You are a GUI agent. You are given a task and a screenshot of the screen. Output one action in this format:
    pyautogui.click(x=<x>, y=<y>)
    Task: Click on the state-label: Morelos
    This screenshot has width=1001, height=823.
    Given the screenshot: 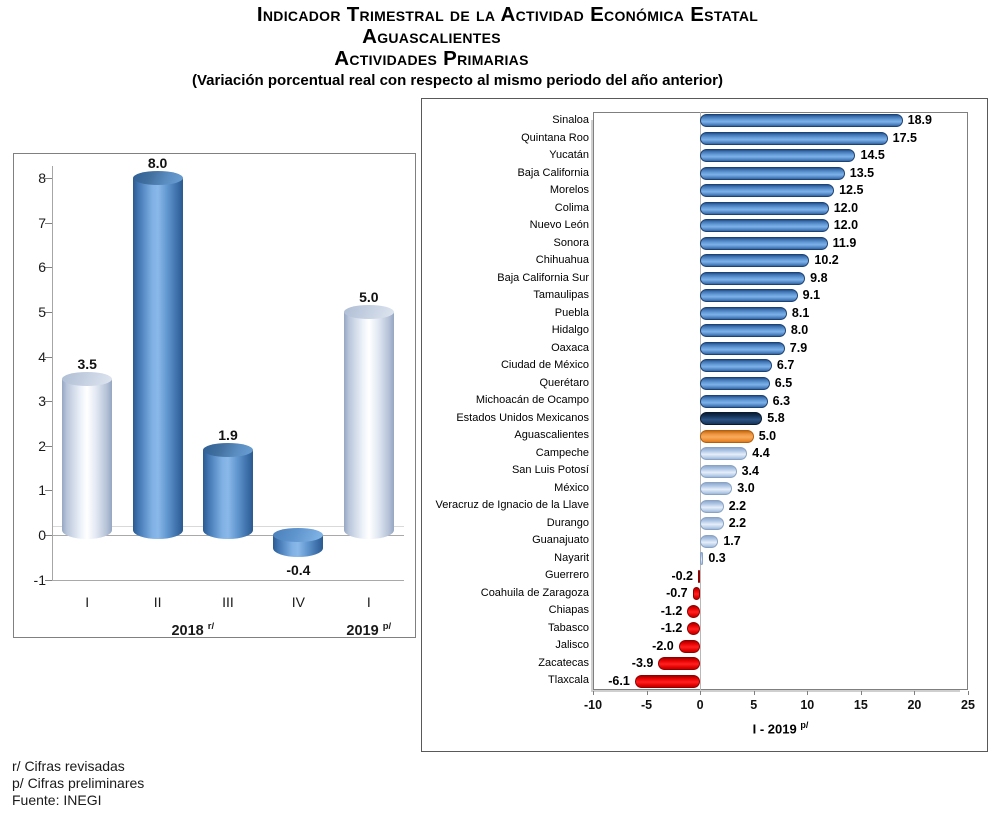 What is the action you would take?
    pyautogui.click(x=569, y=190)
    